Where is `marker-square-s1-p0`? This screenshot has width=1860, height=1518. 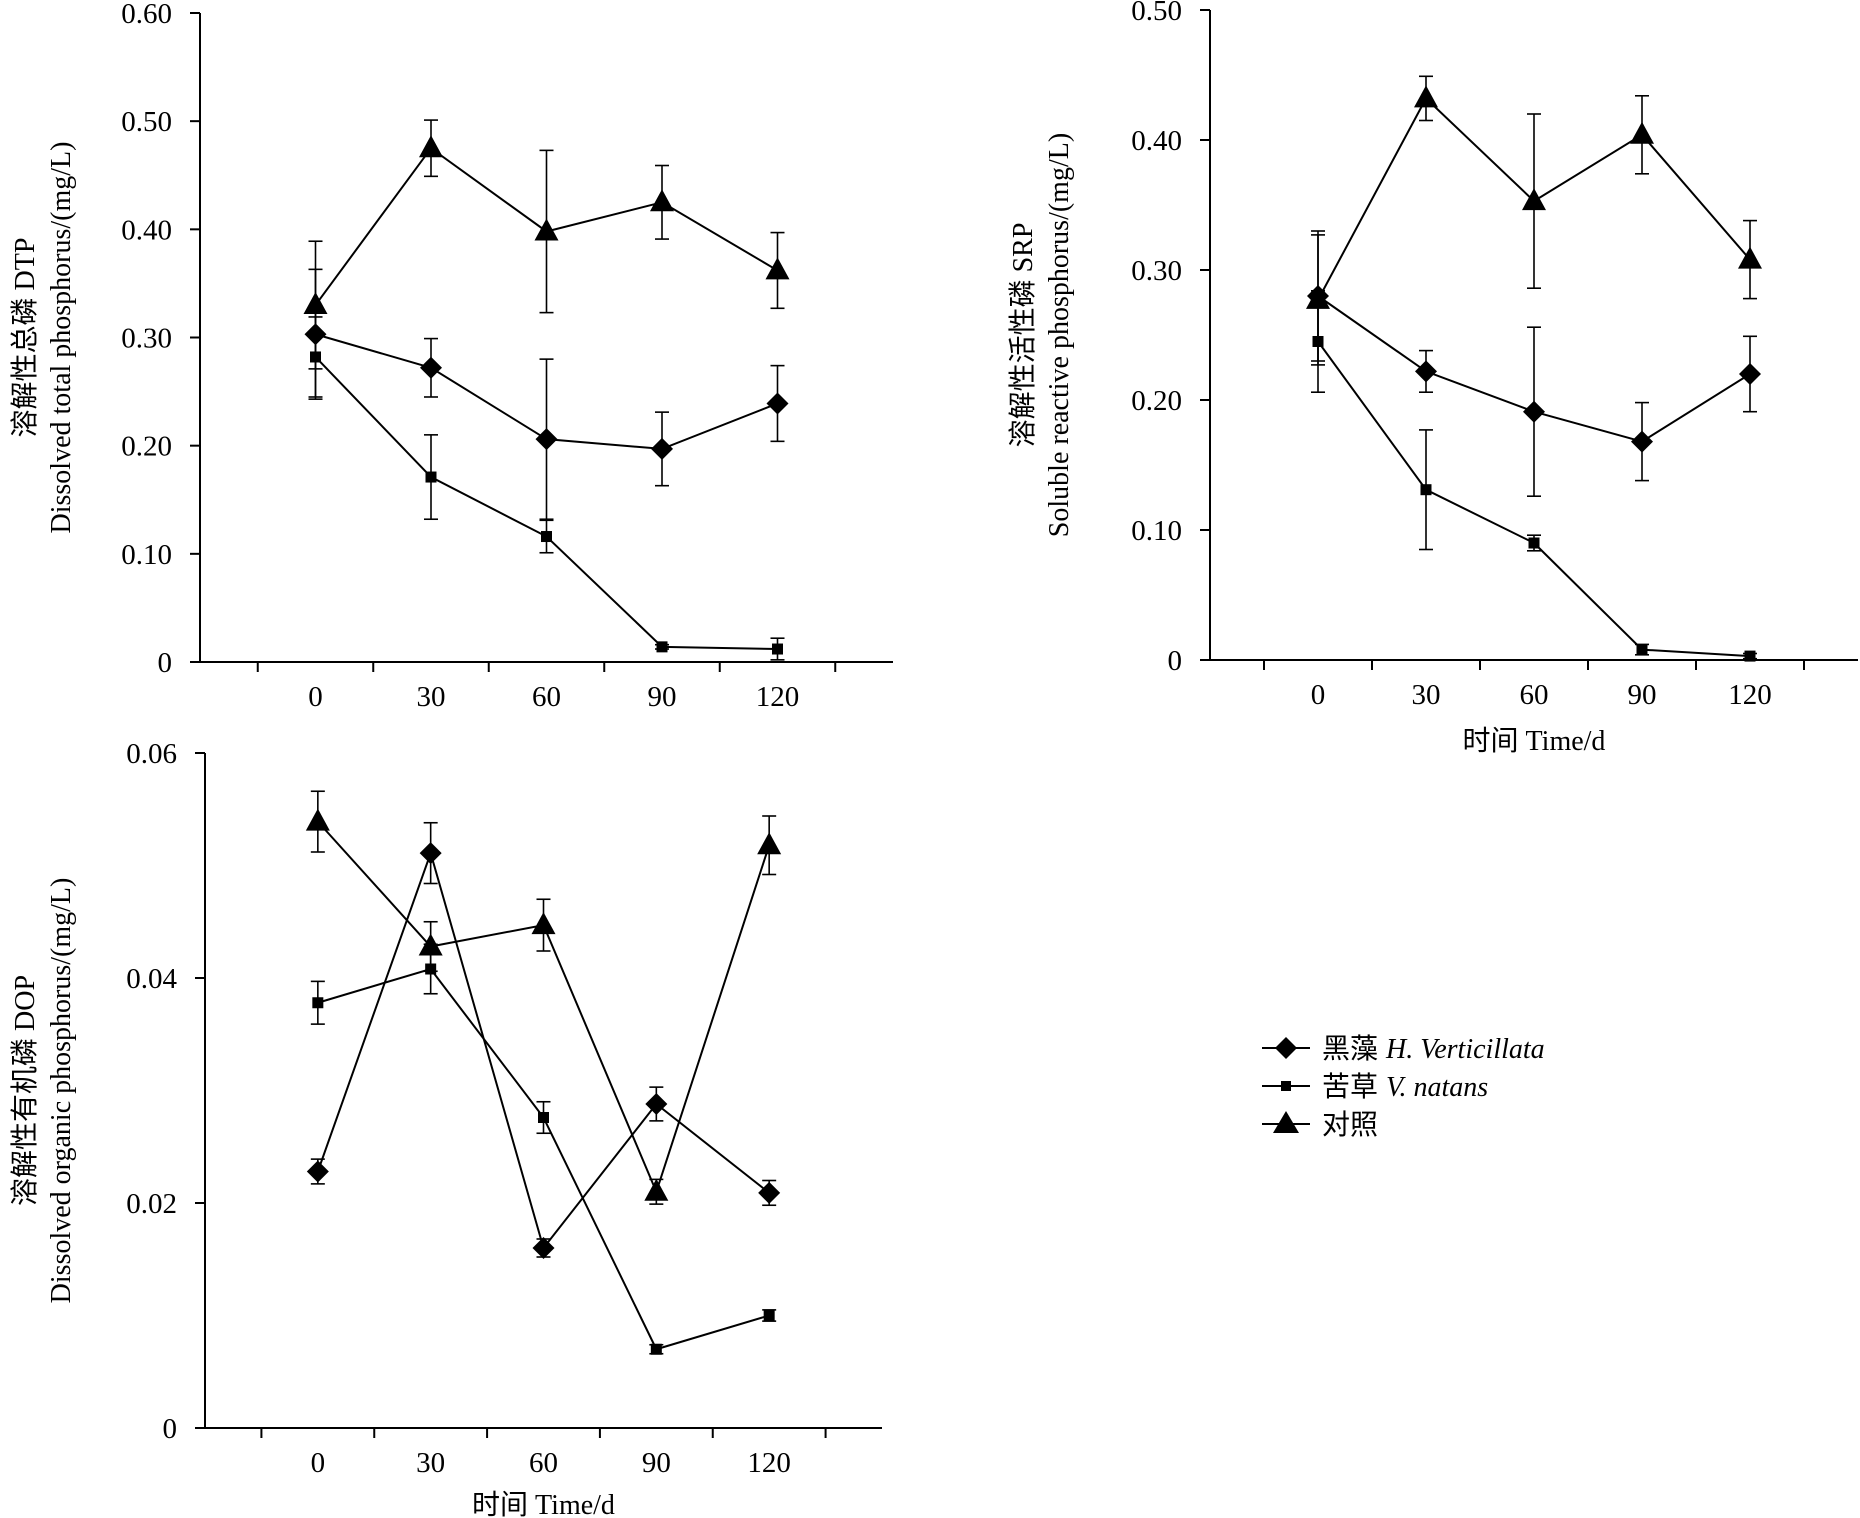 marker-square-s1-p0 is located at coordinates (318, 1003).